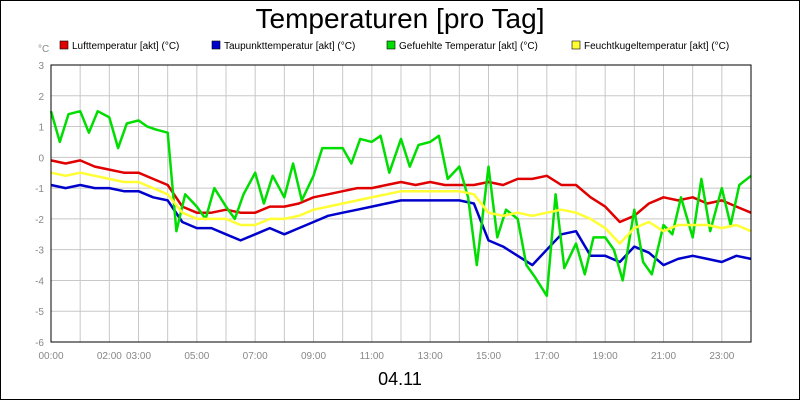 This screenshot has width=800, height=400. Describe the element at coordinates (372, 356) in the screenshot. I see `x-tick-label: 11:00` at that location.